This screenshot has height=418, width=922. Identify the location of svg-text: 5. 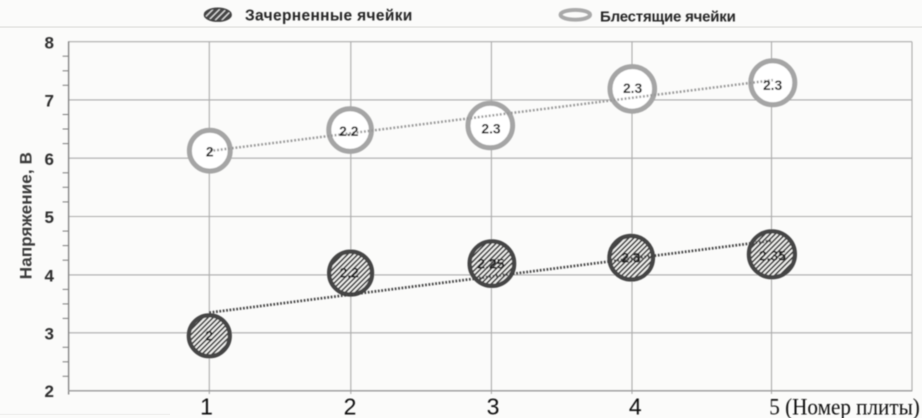
(49, 217).